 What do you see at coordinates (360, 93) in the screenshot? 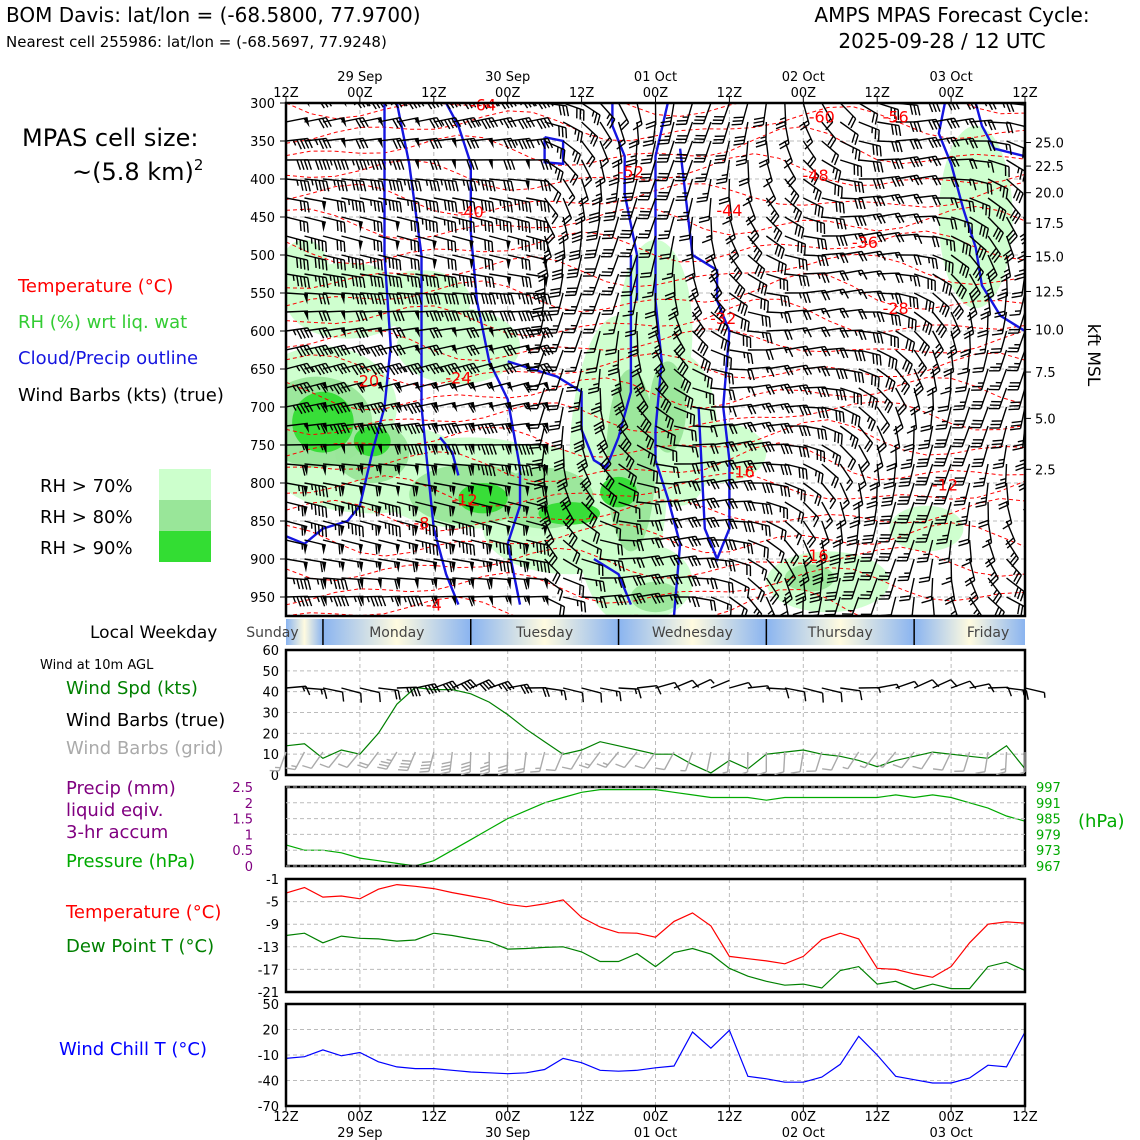
I see `top-time-label: 00Z` at bounding box center [360, 93].